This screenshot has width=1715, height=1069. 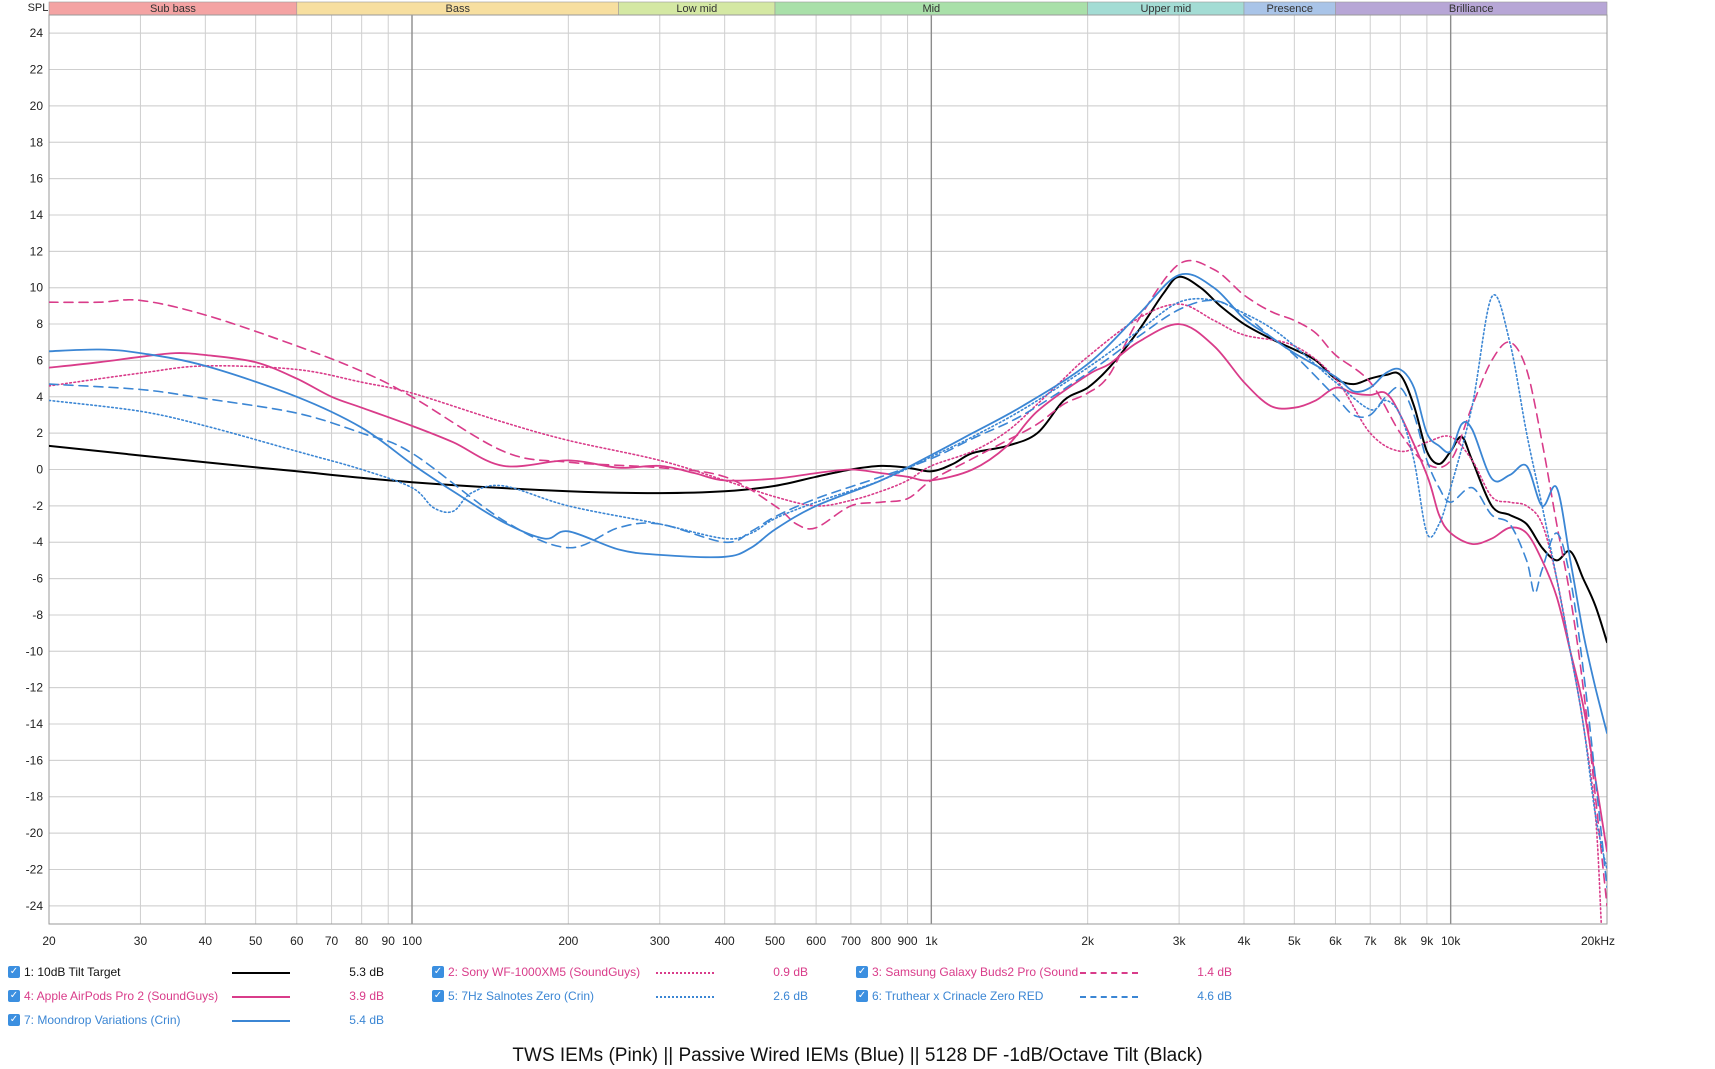 I want to click on y-tick-label: 6, so click(x=39, y=360).